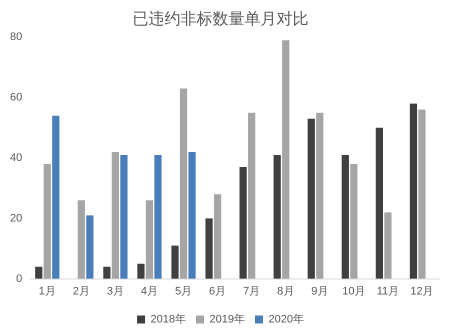 The height and width of the screenshot is (335, 449). What do you see at coordinates (115, 291) in the screenshot?
I see `x-tick-label: 3月` at bounding box center [115, 291].